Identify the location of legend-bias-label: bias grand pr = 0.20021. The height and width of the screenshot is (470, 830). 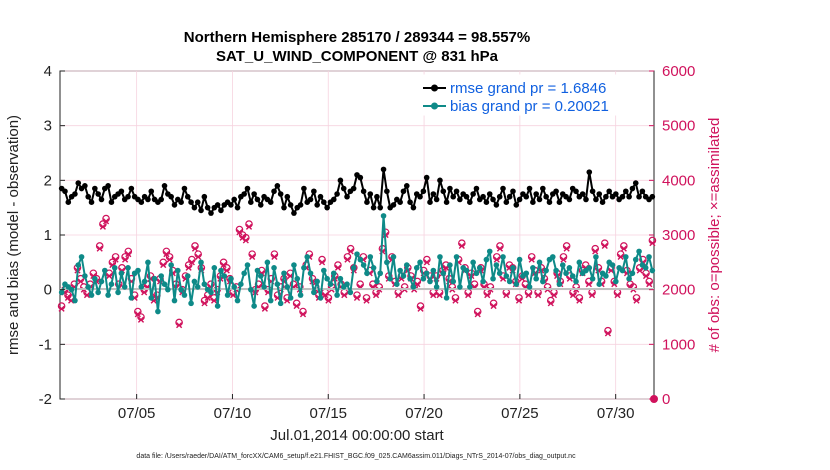
(529, 106).